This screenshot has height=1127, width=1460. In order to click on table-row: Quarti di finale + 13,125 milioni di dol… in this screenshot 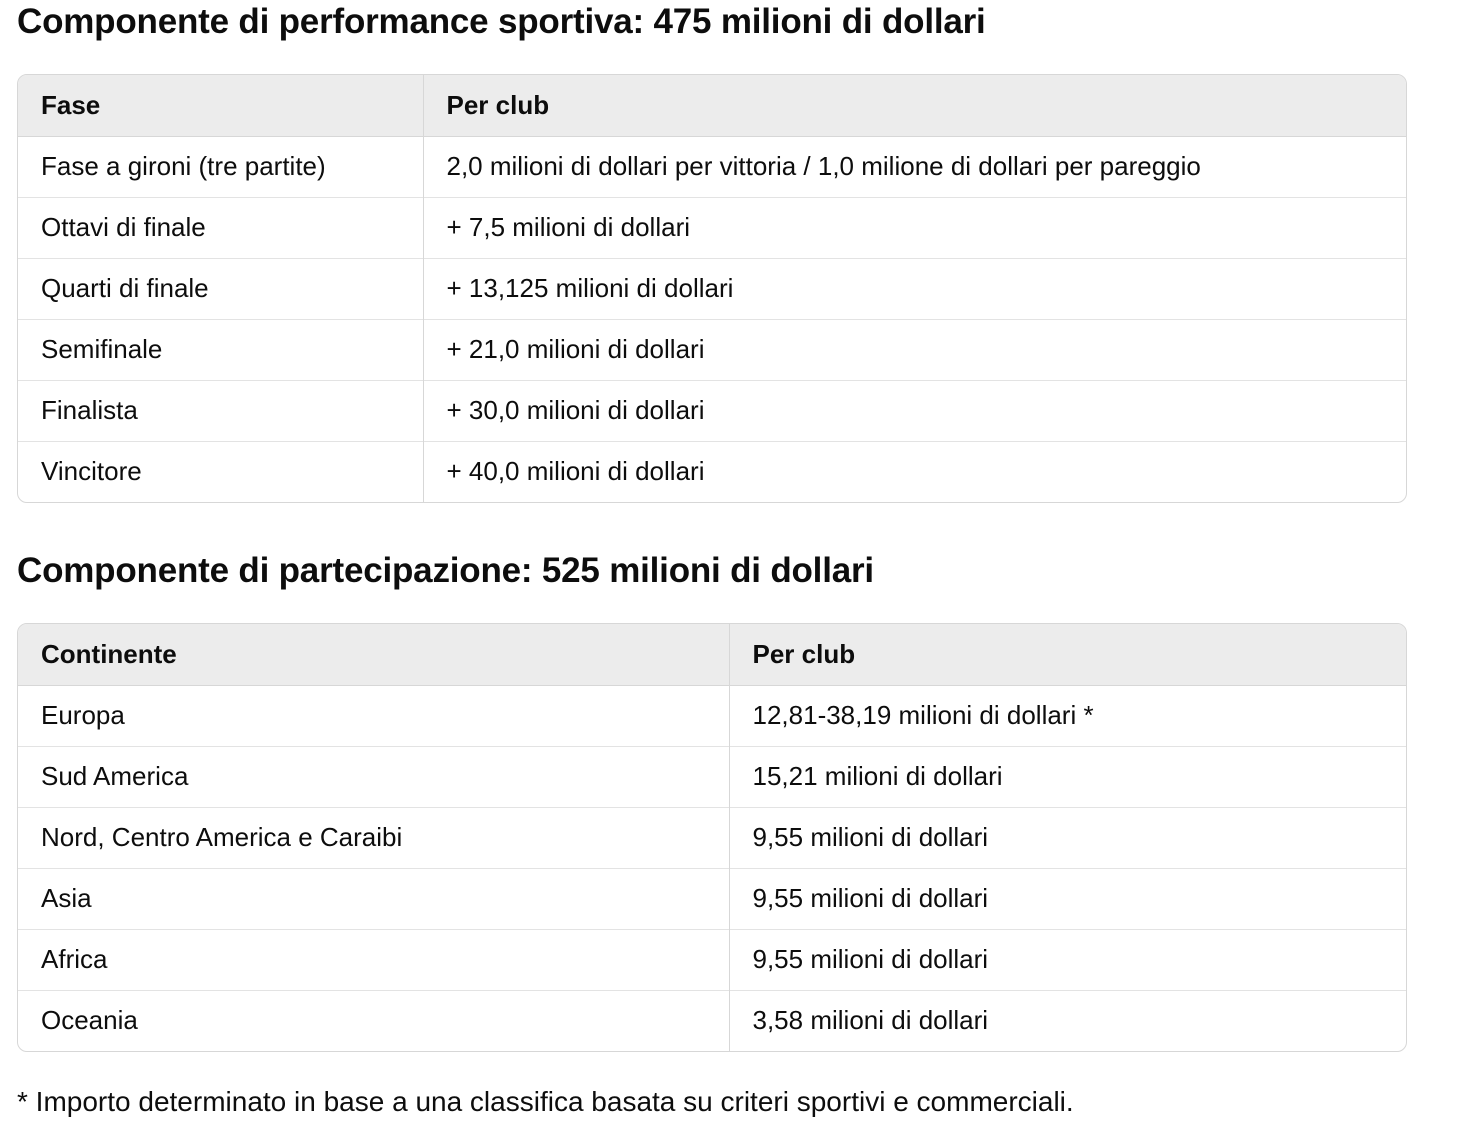, I will do `click(712, 288)`.